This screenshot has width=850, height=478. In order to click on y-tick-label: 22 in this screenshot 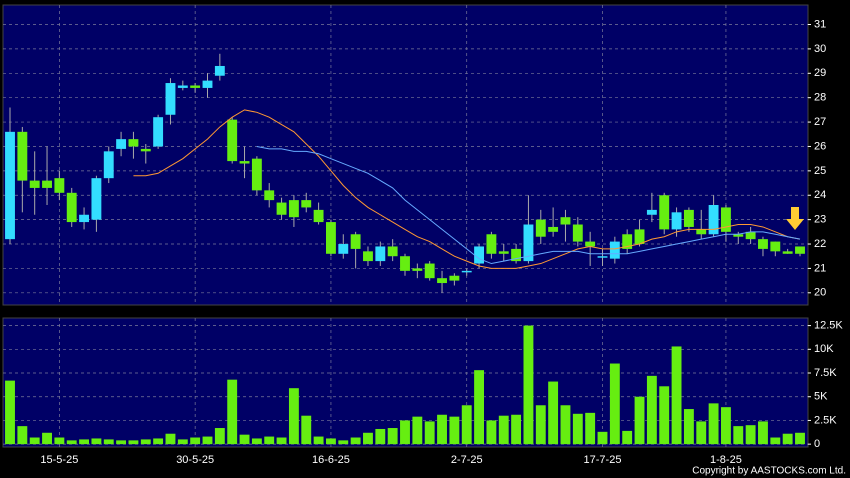, I will do `click(820, 244)`.